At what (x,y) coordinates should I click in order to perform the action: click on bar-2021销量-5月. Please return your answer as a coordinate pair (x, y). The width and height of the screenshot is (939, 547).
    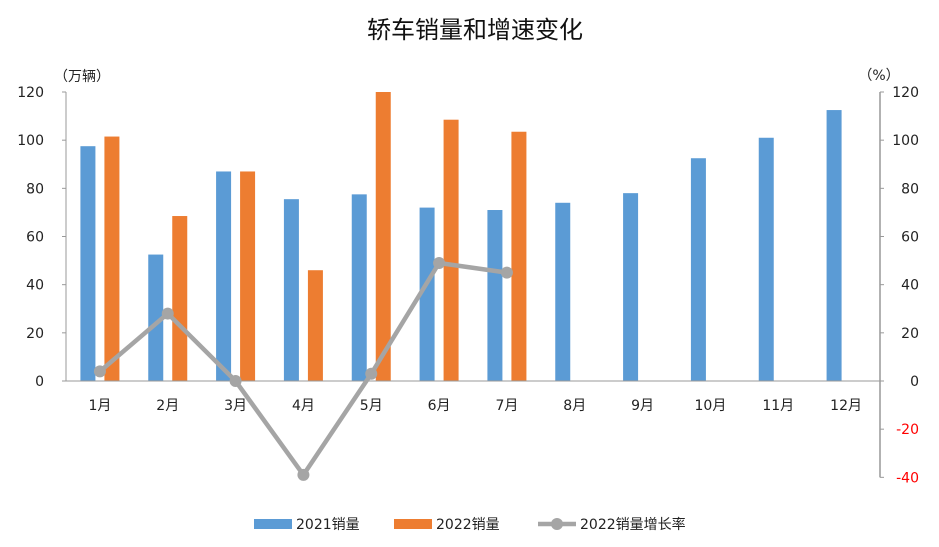
    Looking at the image, I should click on (359, 287).